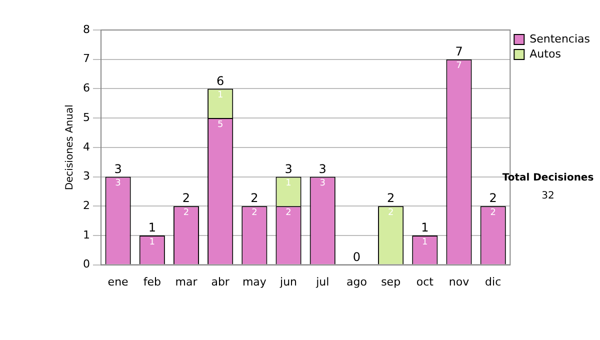 This screenshot has height=340, width=600. Describe the element at coordinates (86, 205) in the screenshot. I see `y-tick-label: 2` at that location.